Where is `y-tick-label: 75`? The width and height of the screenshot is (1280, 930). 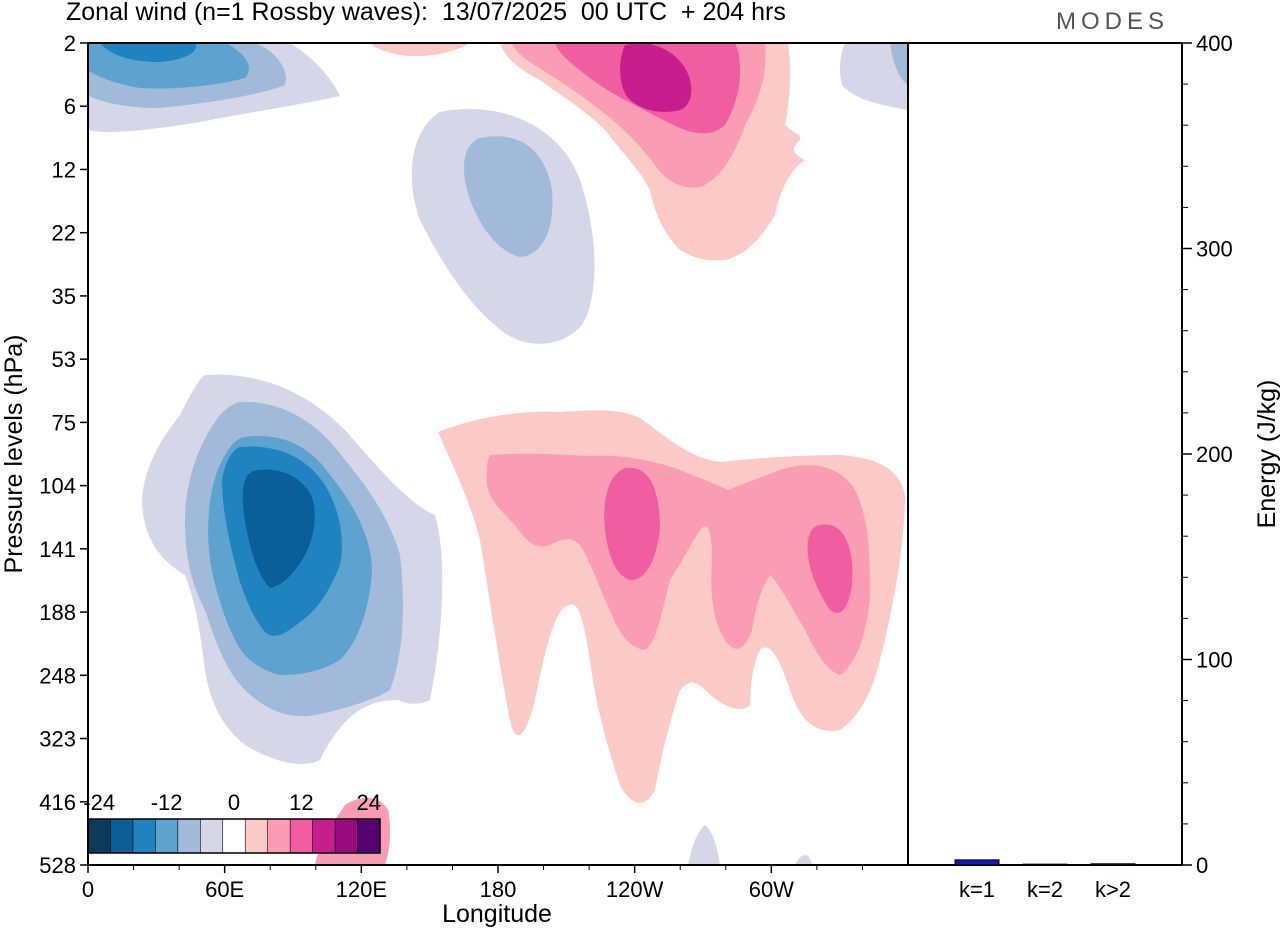
y-tick-label: 75 is located at coordinates (64, 422).